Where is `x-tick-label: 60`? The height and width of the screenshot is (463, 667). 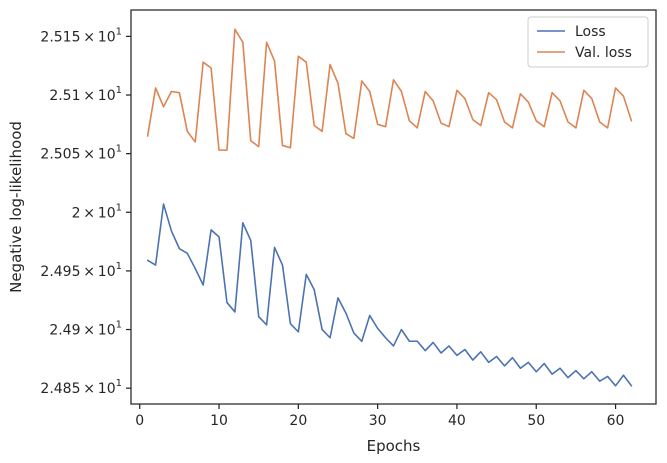 x-tick-label: 60 is located at coordinates (616, 421).